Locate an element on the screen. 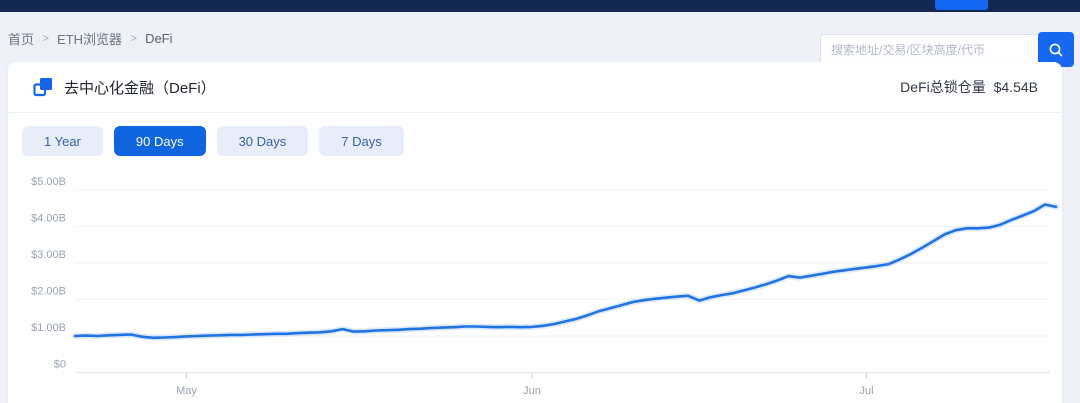  breadcrumb: 首页 > ETH浏览器 > DeFi is located at coordinates (90, 38).